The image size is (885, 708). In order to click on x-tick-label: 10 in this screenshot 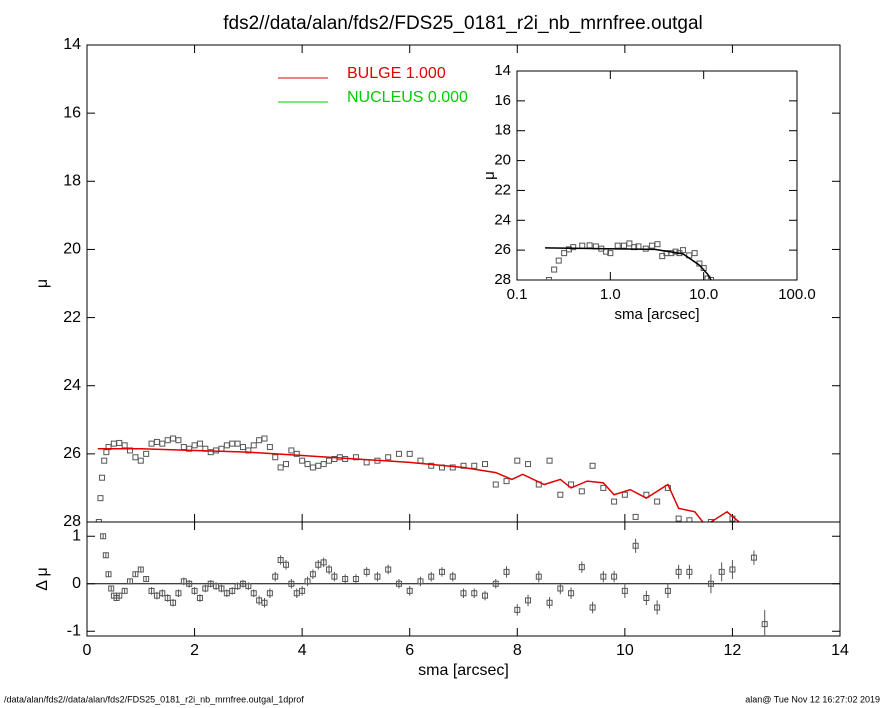, I will do `click(625, 650)`.